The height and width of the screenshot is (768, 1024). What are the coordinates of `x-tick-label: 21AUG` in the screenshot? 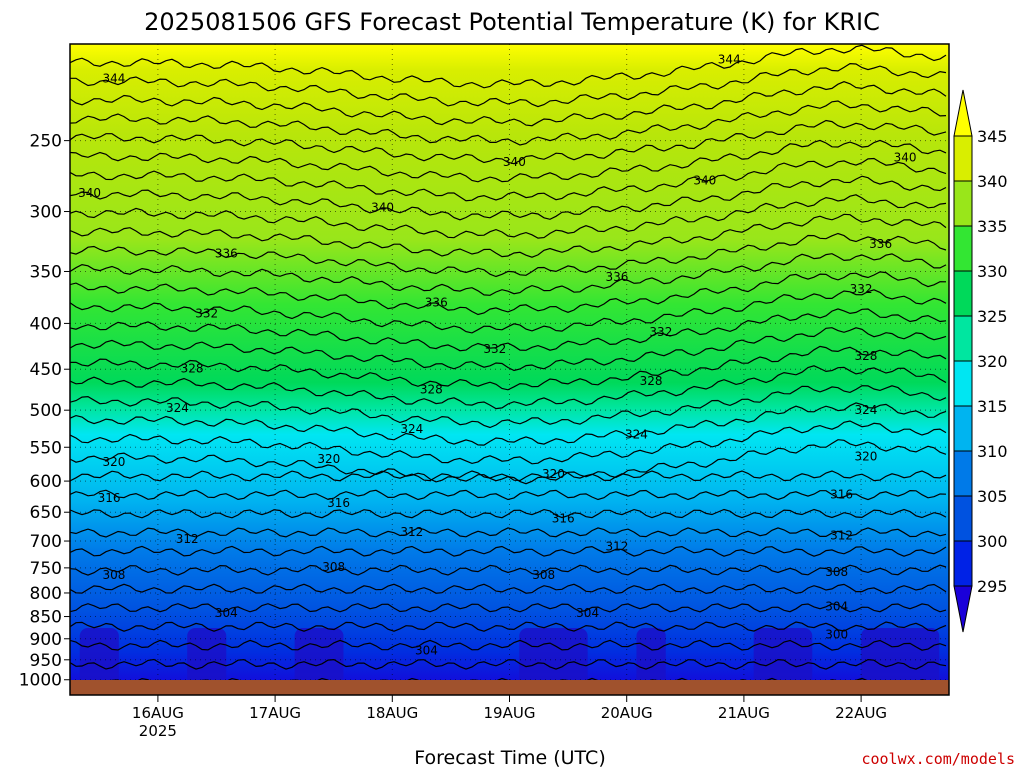 It's located at (744, 713).